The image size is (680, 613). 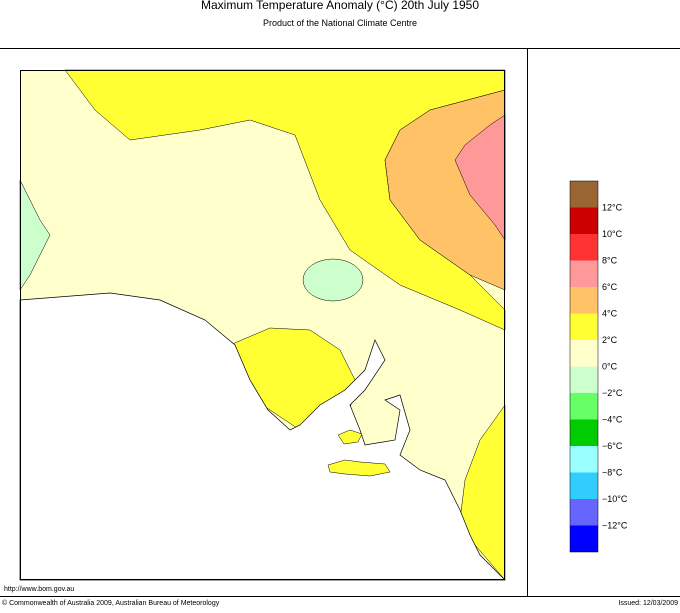 I want to click on legend-label: −2°C, so click(x=612, y=393).